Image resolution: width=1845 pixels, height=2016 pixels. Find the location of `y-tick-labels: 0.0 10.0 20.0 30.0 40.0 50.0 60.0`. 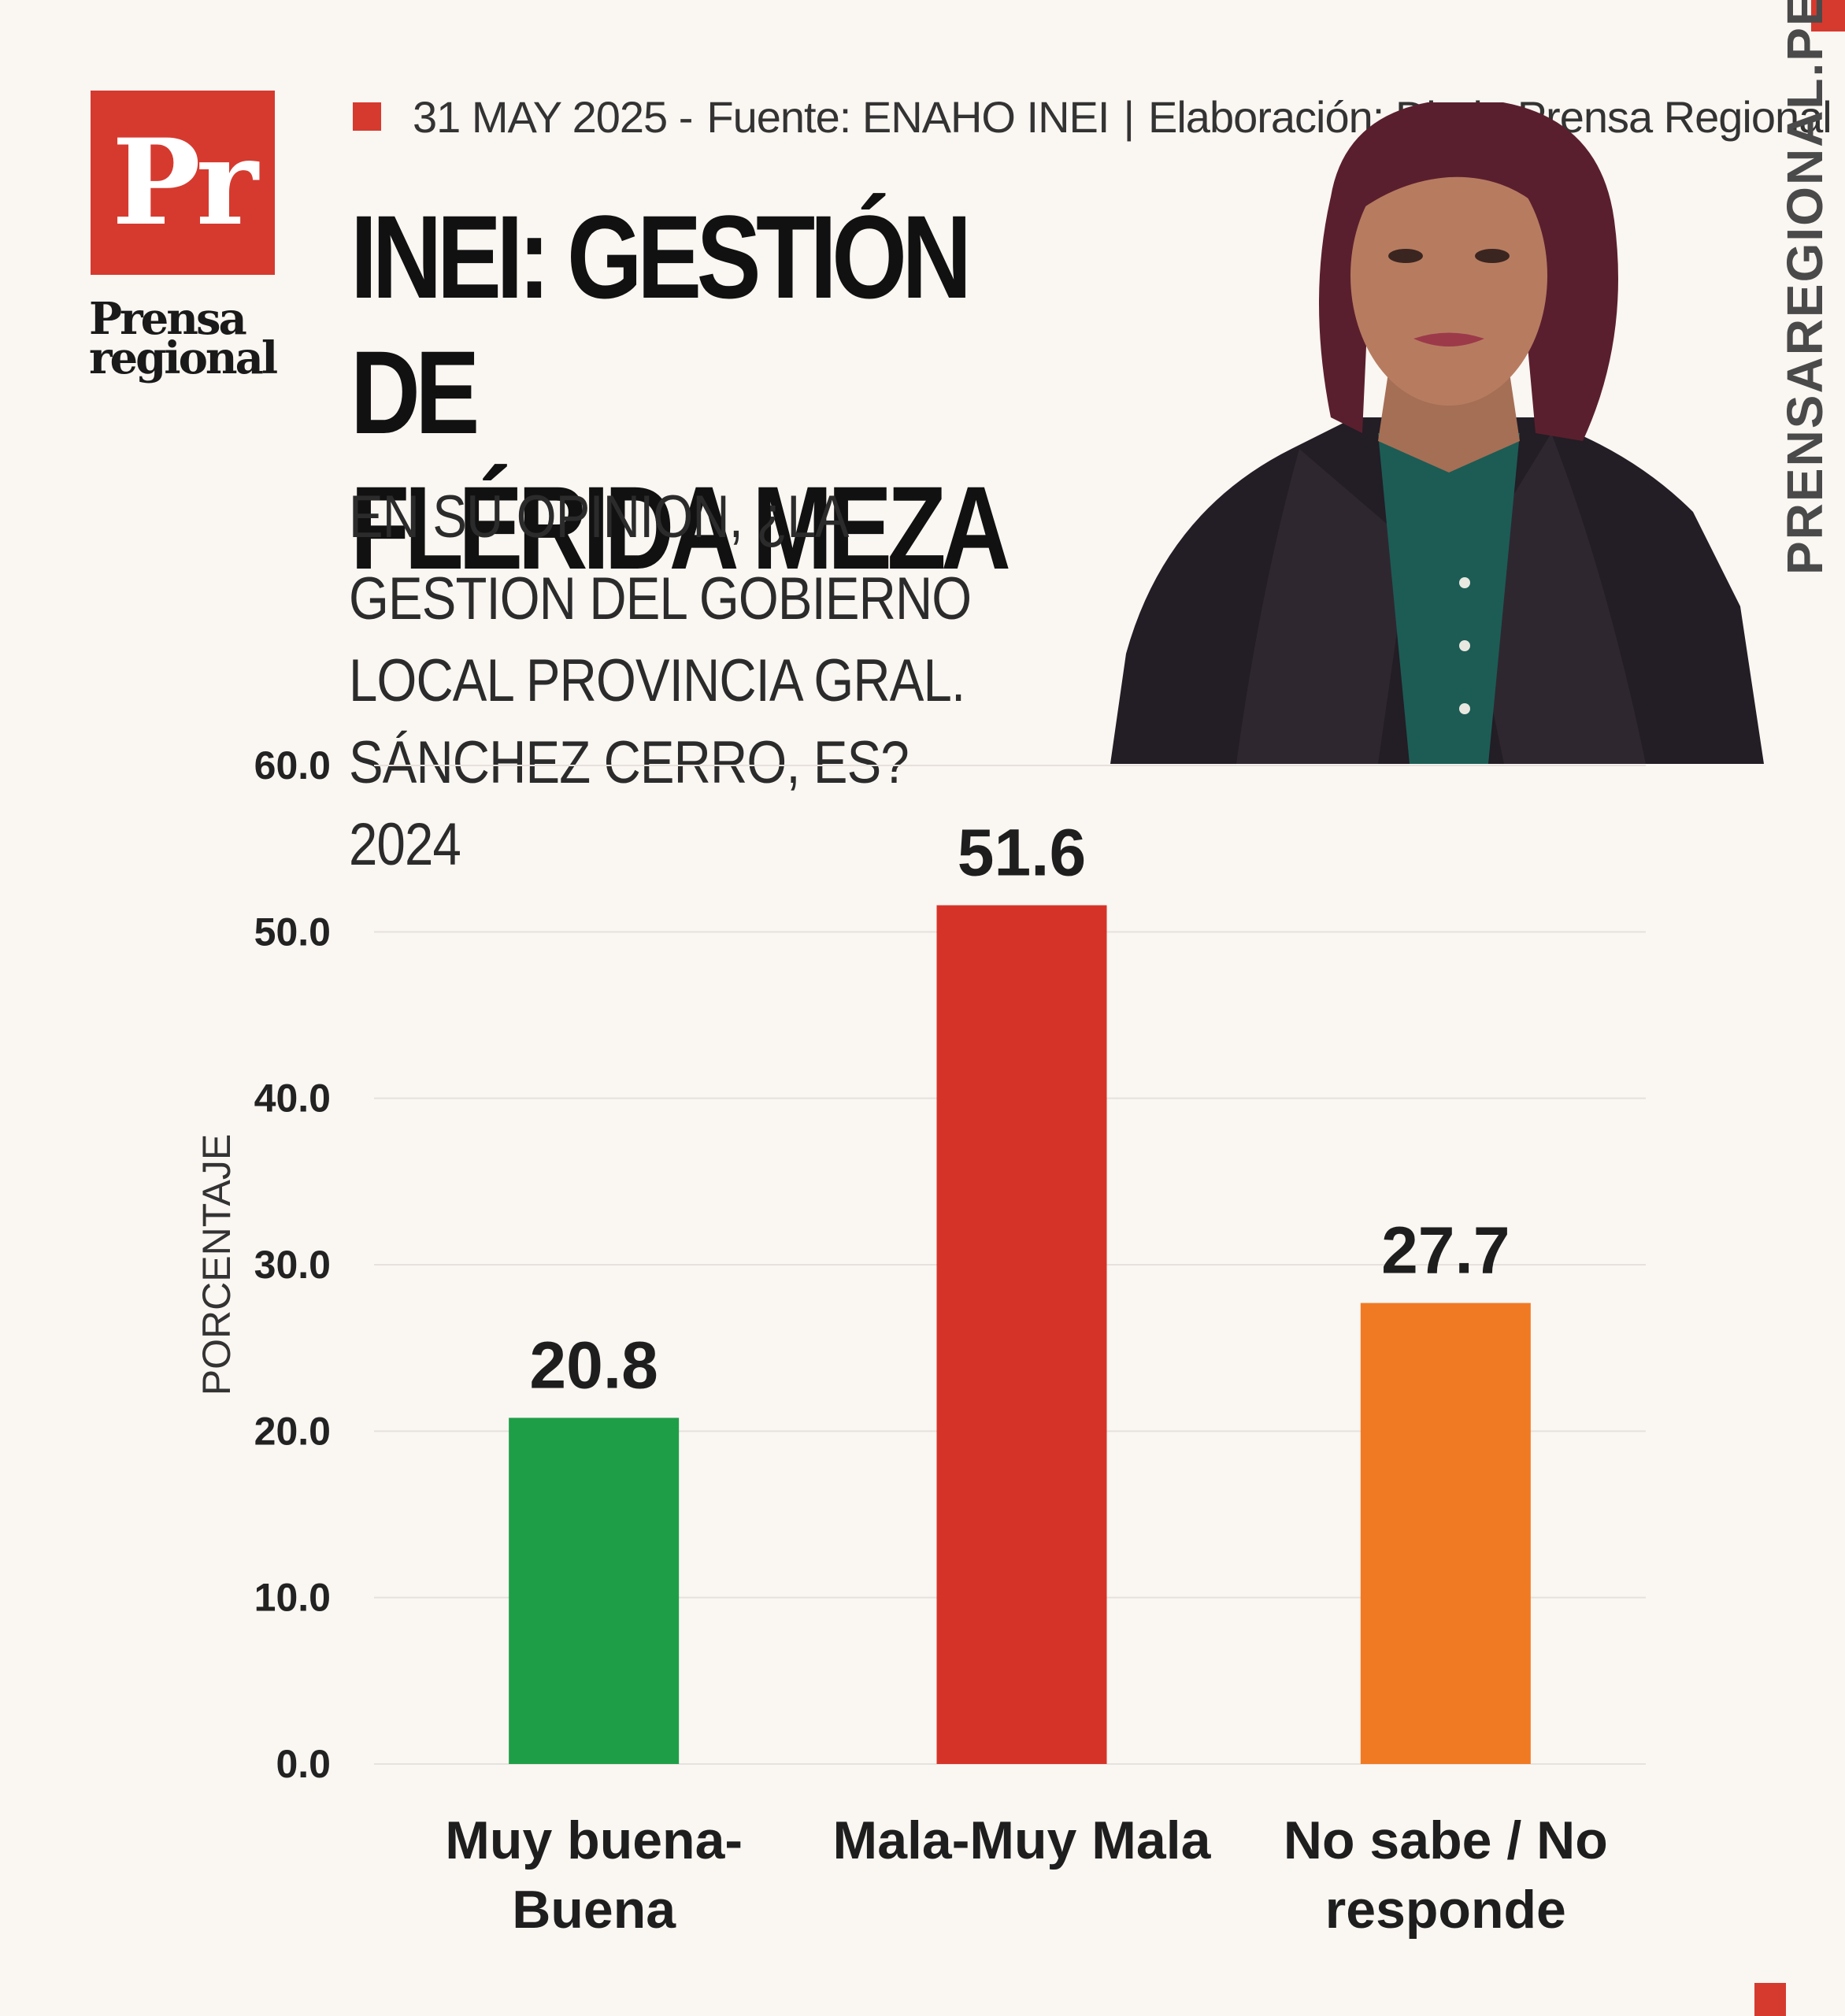

y-tick-labels: 0.0 10.0 20.0 30.0 40.0 50.0 60.0 is located at coordinates (293, 1264).